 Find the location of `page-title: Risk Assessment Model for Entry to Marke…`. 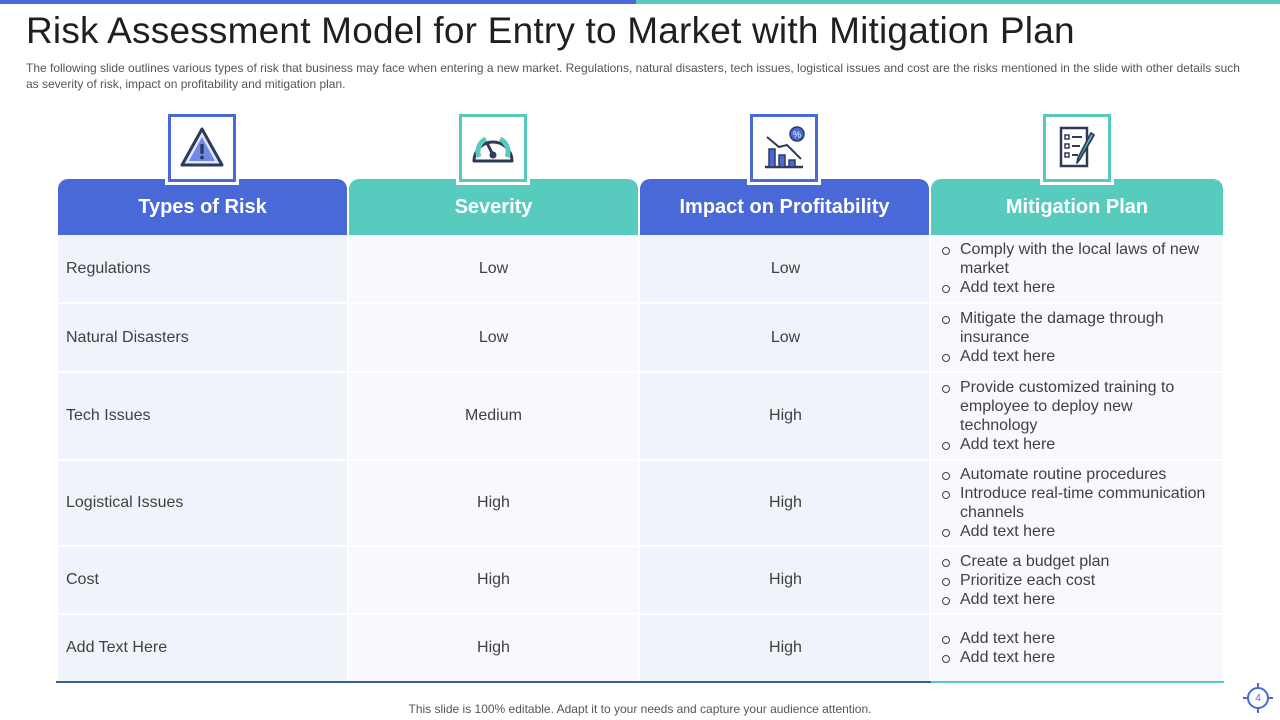

page-title: Risk Assessment Model for Entry to Marke… is located at coordinates (550, 30).